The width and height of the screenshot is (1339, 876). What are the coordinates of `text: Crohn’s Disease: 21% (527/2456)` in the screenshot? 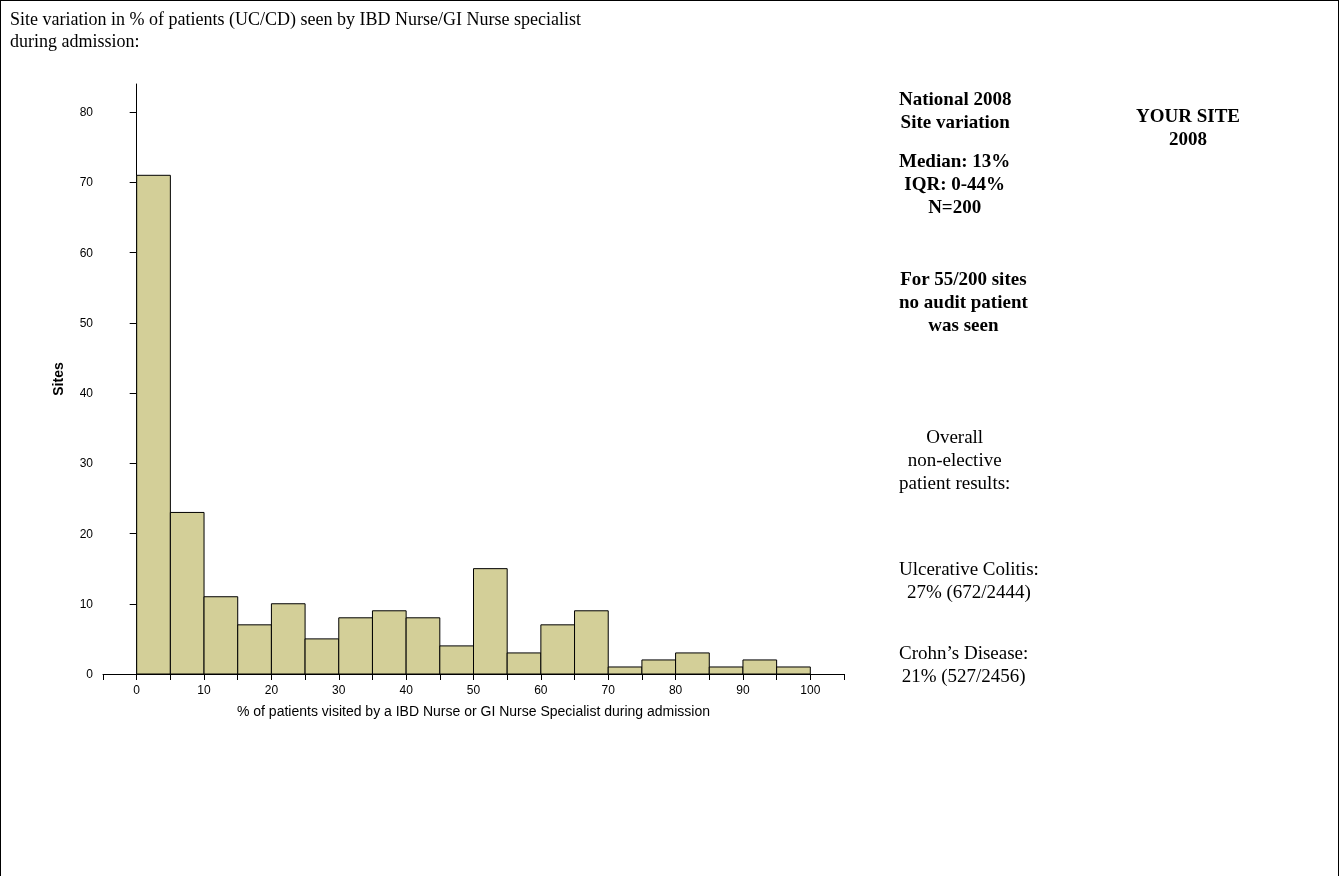 It's located at (964, 664).